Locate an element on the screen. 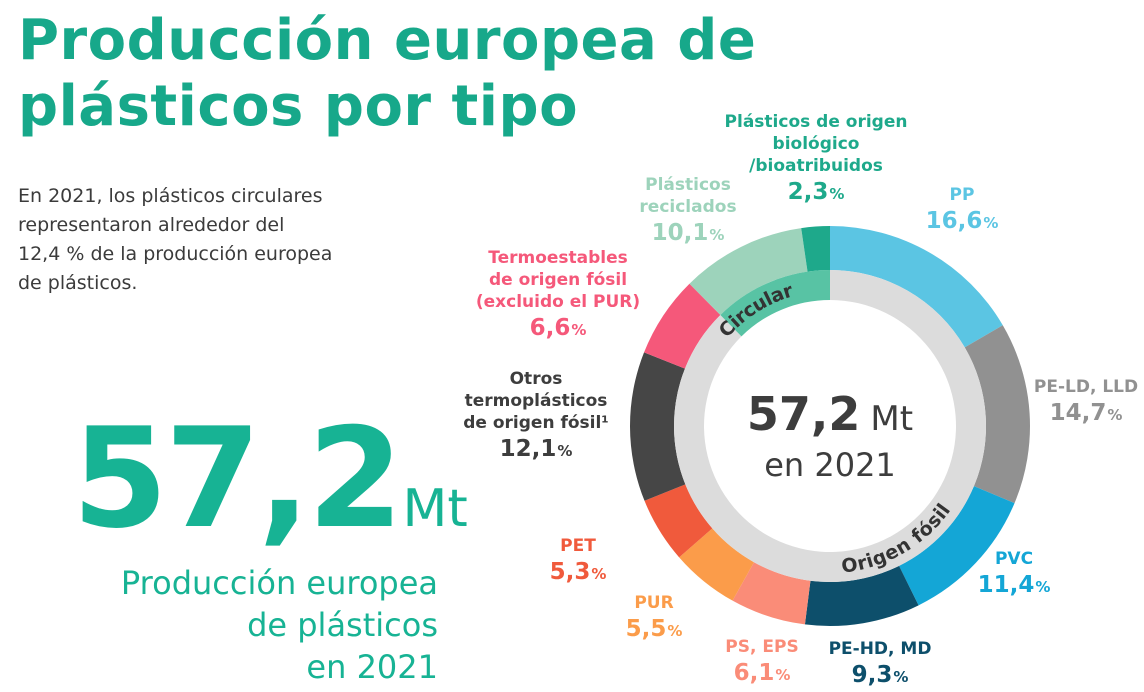  slice-label-3: PVC 11,4% is located at coordinates (1014, 575).